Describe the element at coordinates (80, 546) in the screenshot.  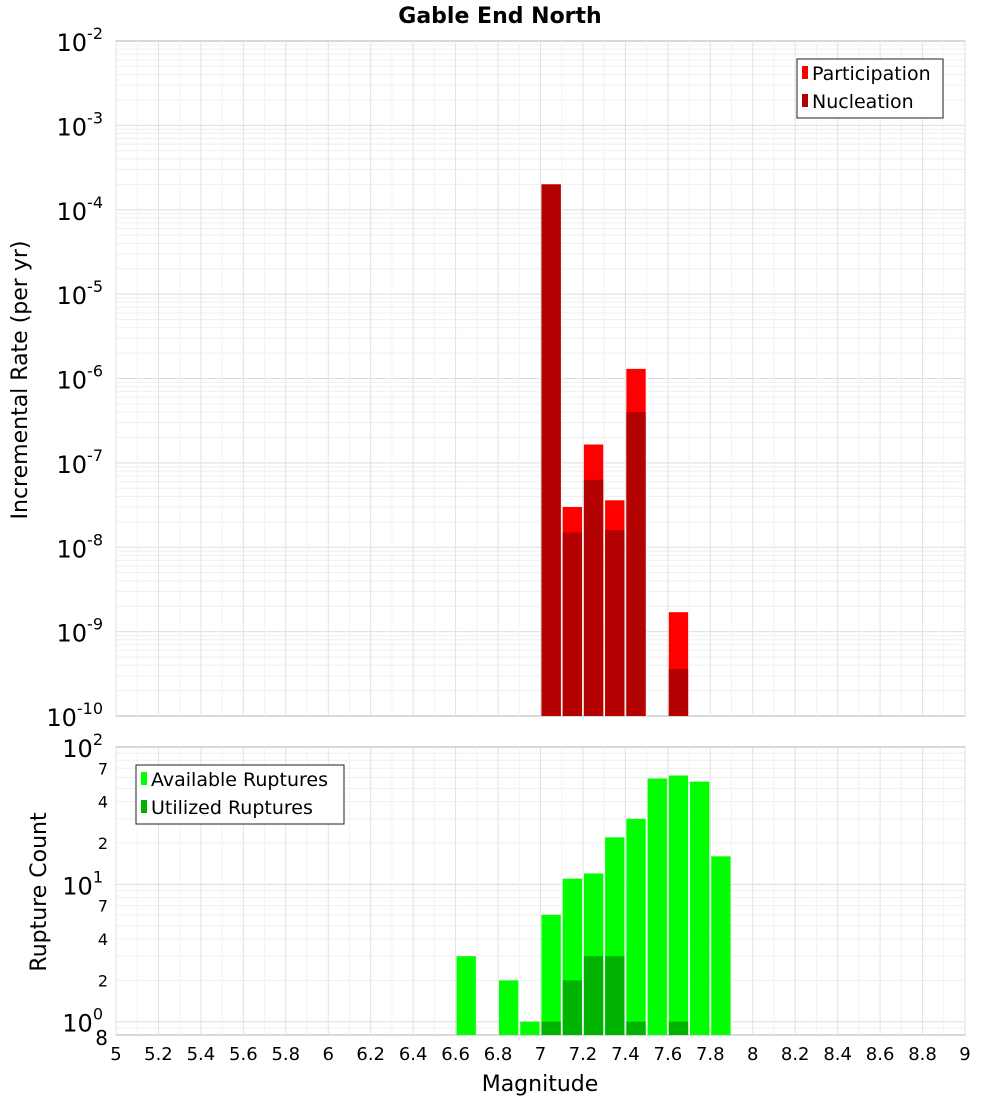
I see `y-tick-label: 10⁻⁸` at that location.